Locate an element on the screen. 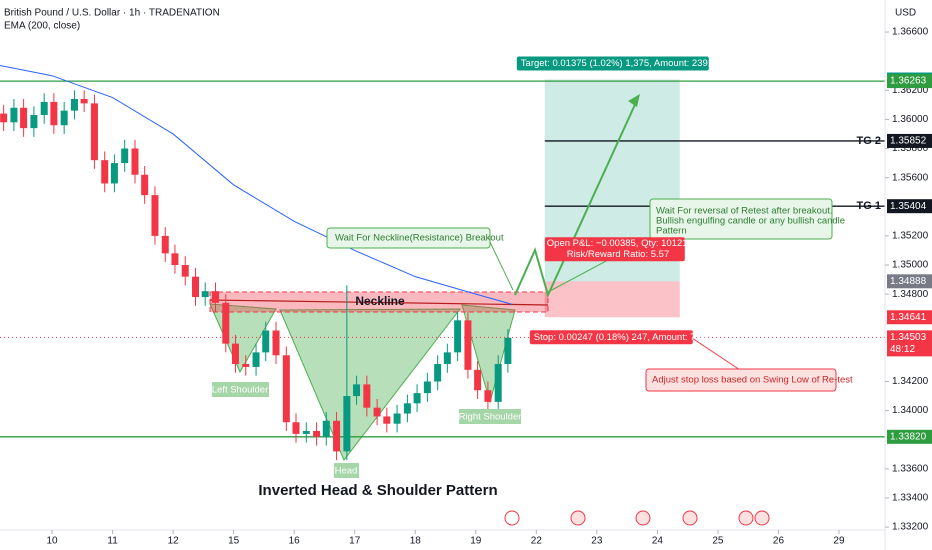 This screenshot has height=550, width=932. right-shoulder-shape is located at coordinates (488, 354).